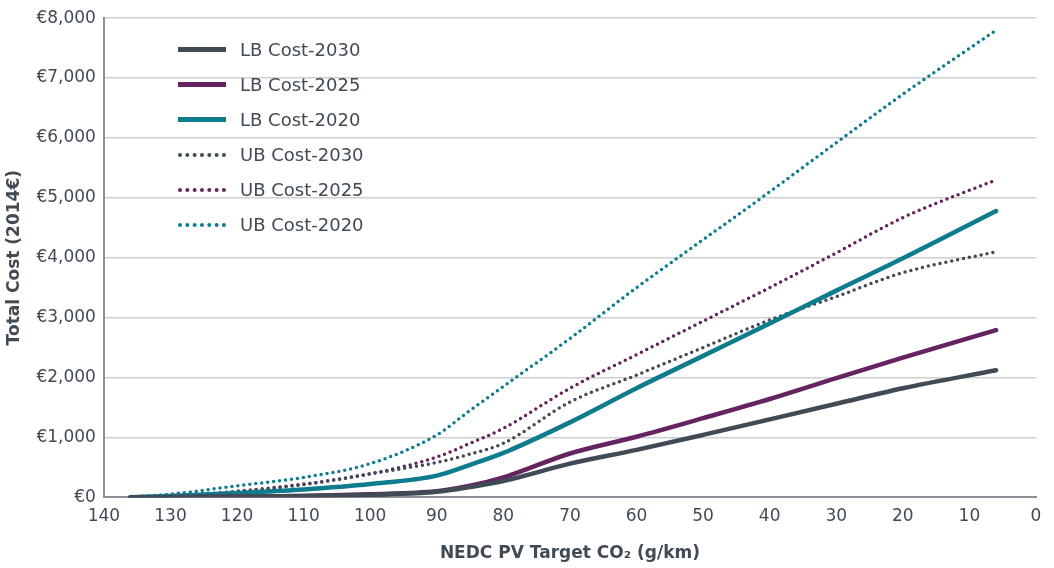 This screenshot has width=1054, height=568. What do you see at coordinates (503, 514) in the screenshot?
I see `x-tick-label: 80` at bounding box center [503, 514].